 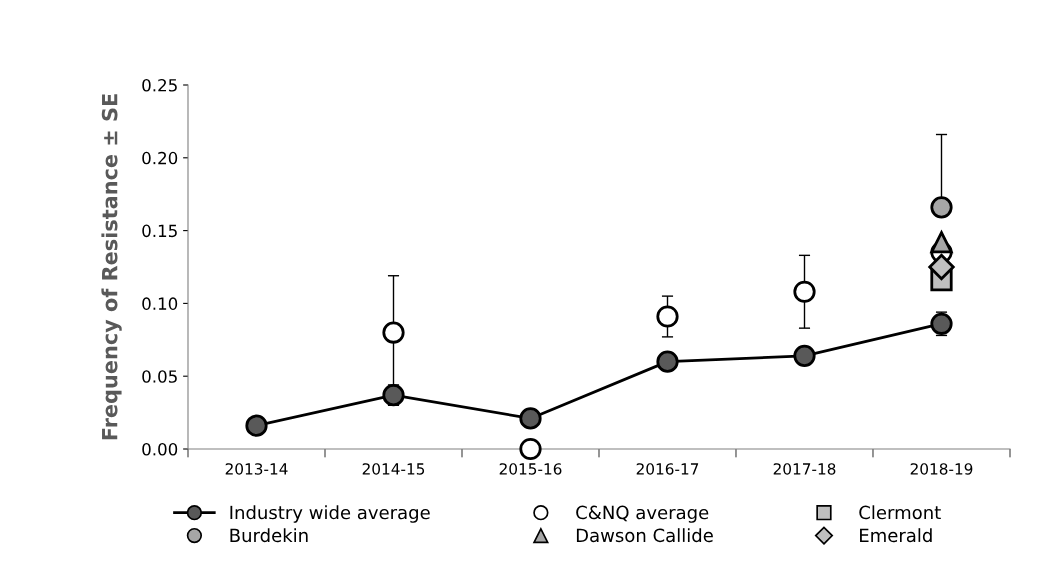 I want to click on legend-label: Dawson Callide, so click(x=644, y=535).